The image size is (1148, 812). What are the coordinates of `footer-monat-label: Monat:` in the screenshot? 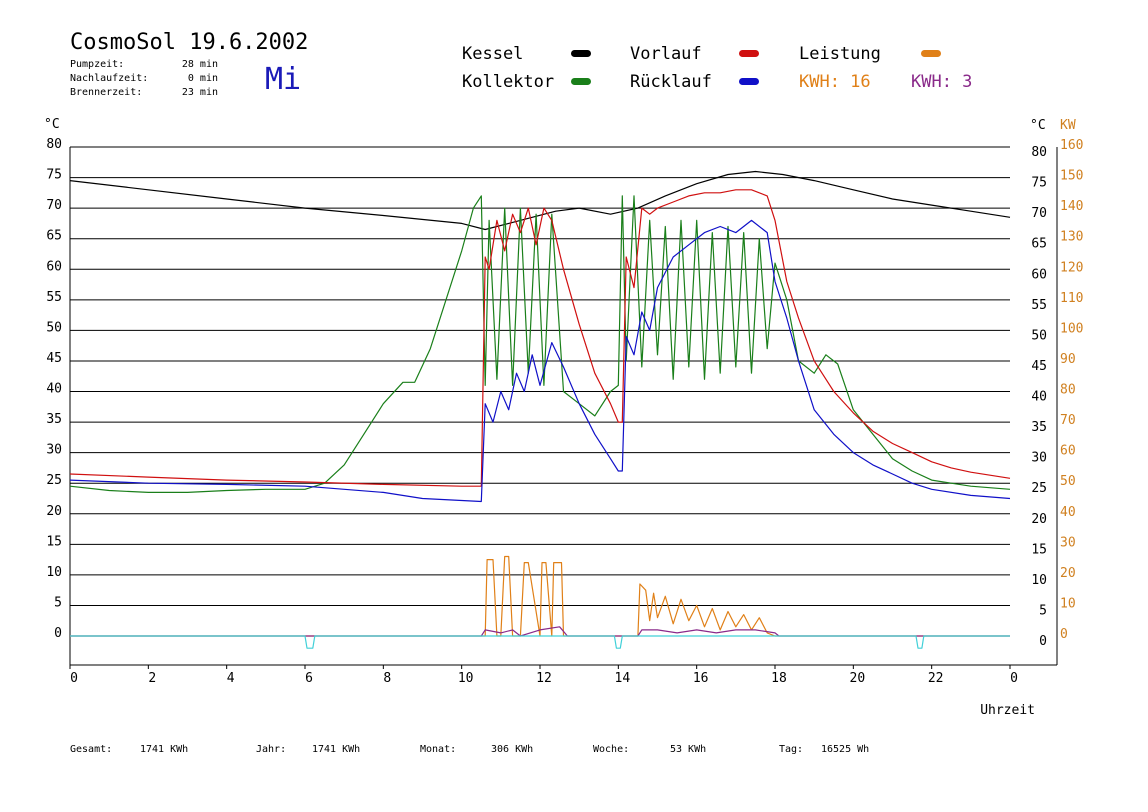 It's located at (438, 749).